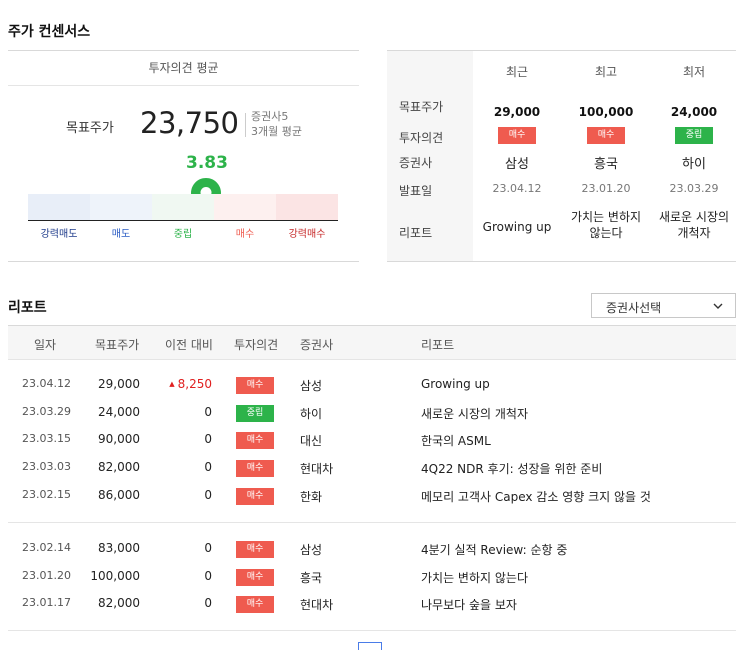  I want to click on chevron-down-icon, so click(718, 306).